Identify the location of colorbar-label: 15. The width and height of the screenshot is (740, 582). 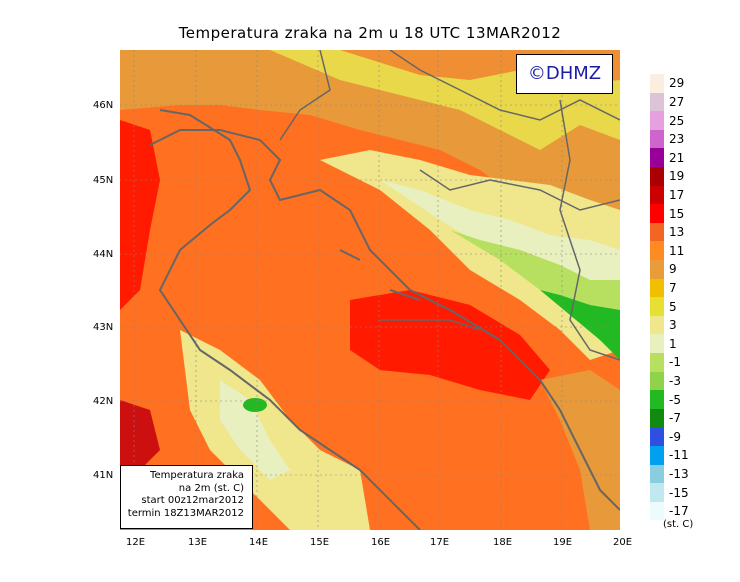
(677, 213).